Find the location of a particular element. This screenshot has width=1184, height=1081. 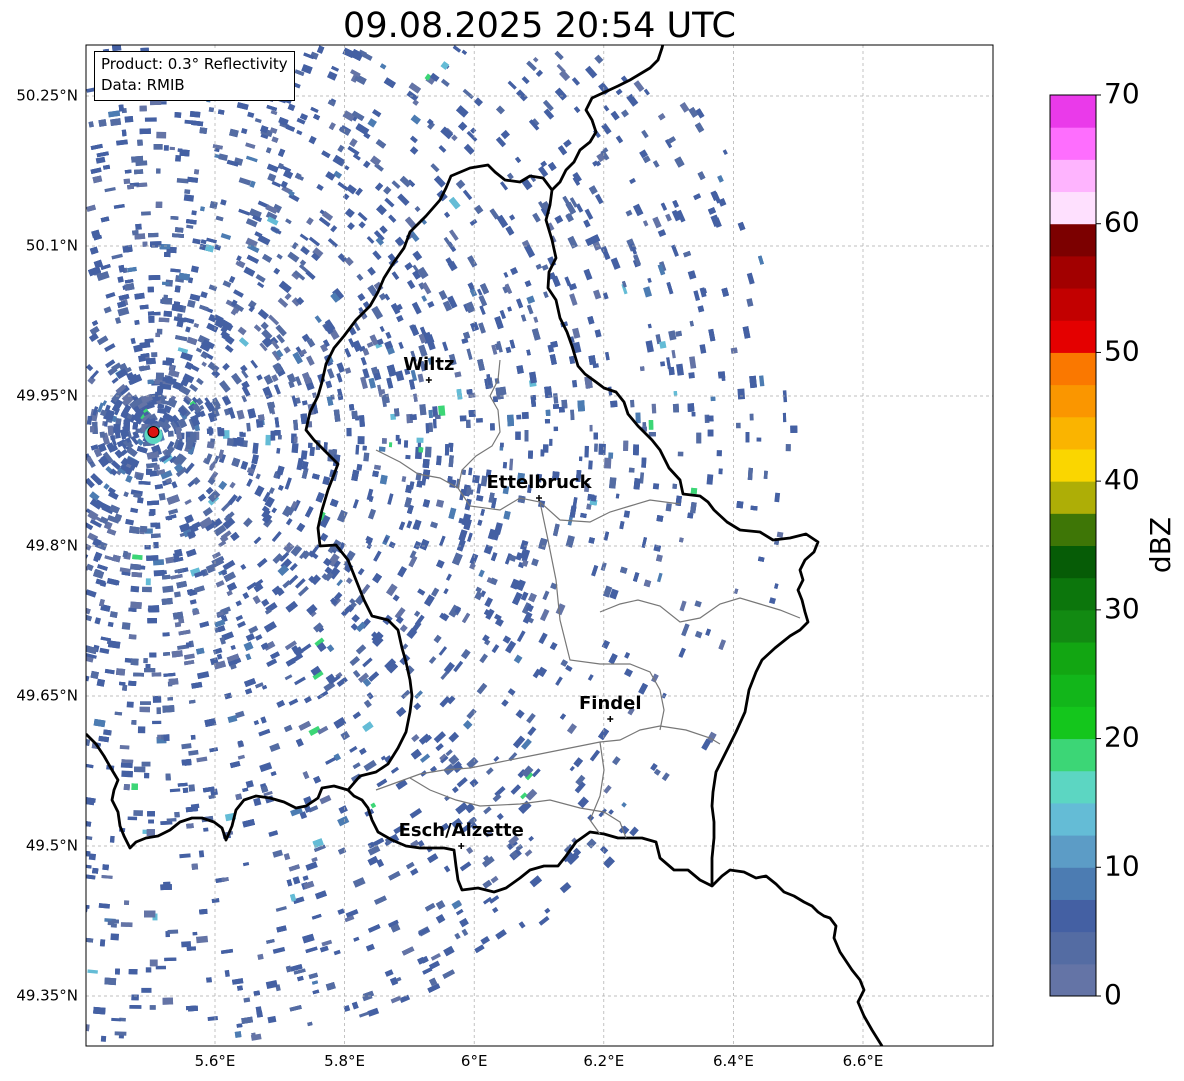

city-label: Findel is located at coordinates (610, 703).